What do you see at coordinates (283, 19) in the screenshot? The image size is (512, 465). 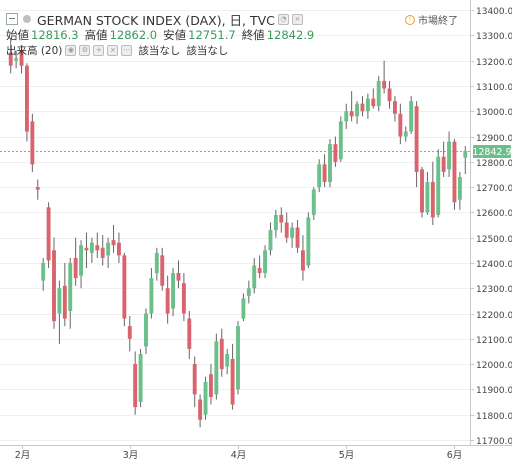 I see `settings-icon: ◔` at bounding box center [283, 19].